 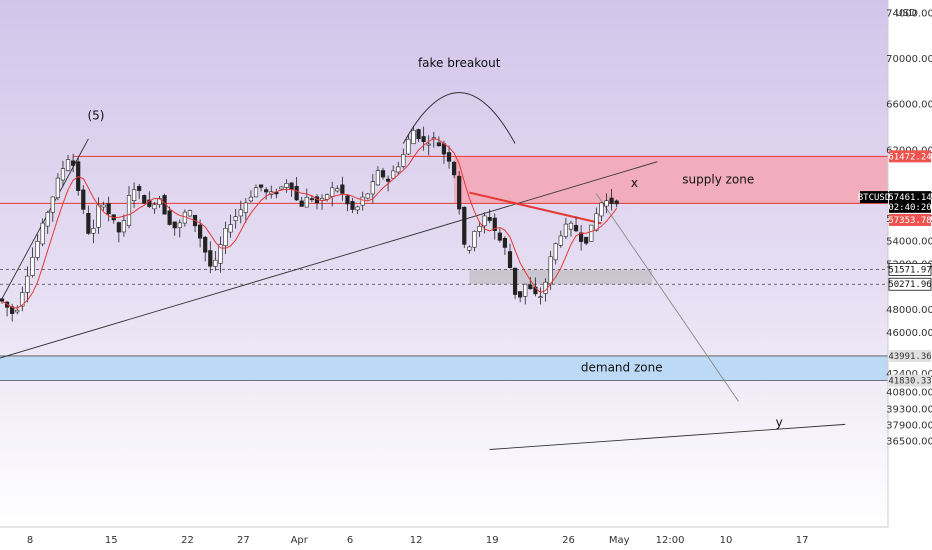 What do you see at coordinates (30, 540) in the screenshot?
I see `date-tick: 8` at bounding box center [30, 540].